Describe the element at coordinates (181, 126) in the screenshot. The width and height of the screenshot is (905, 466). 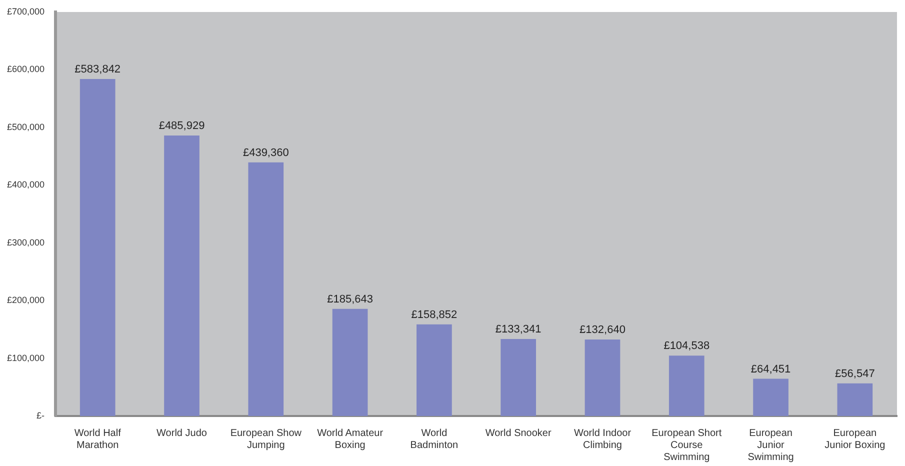
I see `data-label: £485,929` at that location.